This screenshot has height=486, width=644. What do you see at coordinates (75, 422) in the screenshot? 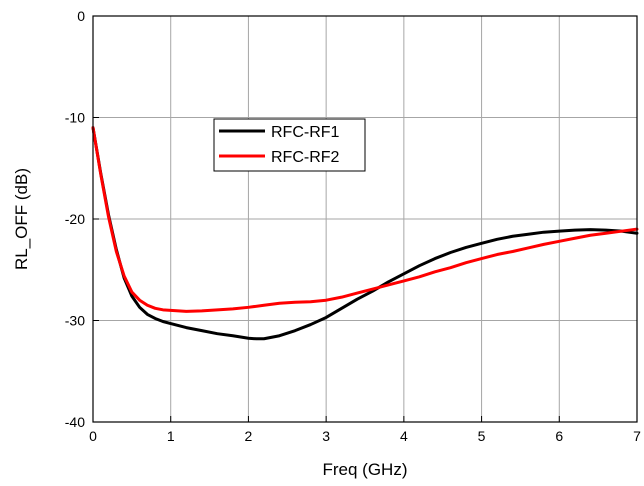
I see `y-tick-label: -40` at bounding box center [75, 422].